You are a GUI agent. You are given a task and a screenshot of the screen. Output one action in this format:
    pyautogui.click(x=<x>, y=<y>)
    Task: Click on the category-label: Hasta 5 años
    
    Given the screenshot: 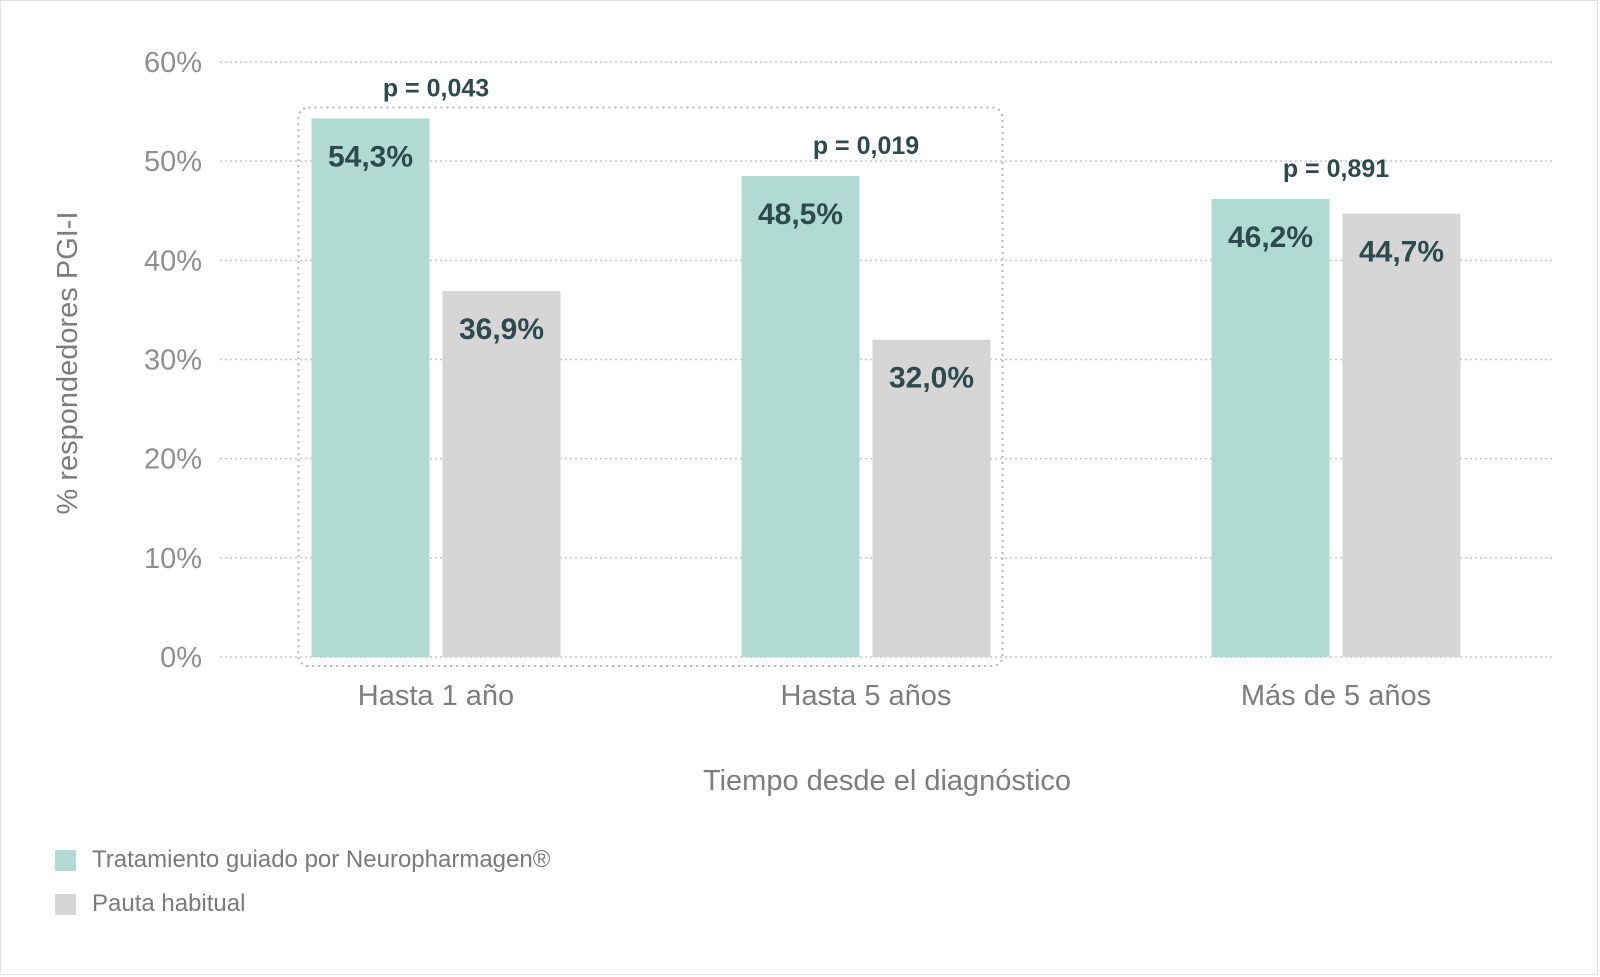 What is the action you would take?
    pyautogui.click(x=866, y=696)
    